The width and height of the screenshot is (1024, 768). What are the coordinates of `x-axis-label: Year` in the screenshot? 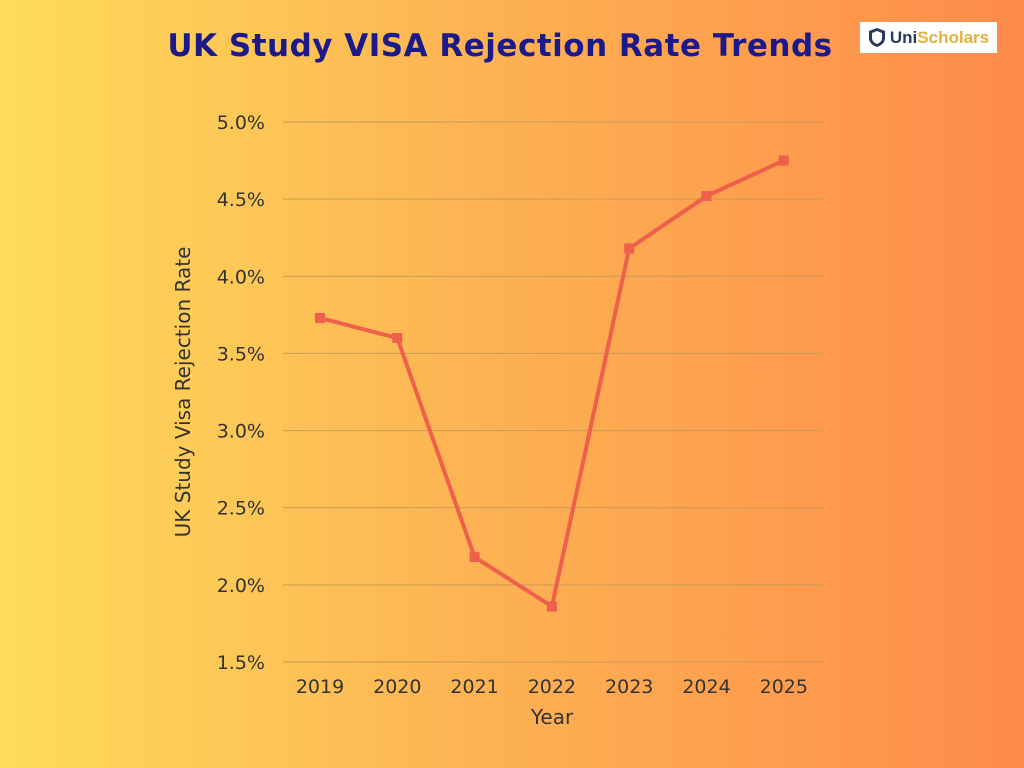 It's located at (552, 717).